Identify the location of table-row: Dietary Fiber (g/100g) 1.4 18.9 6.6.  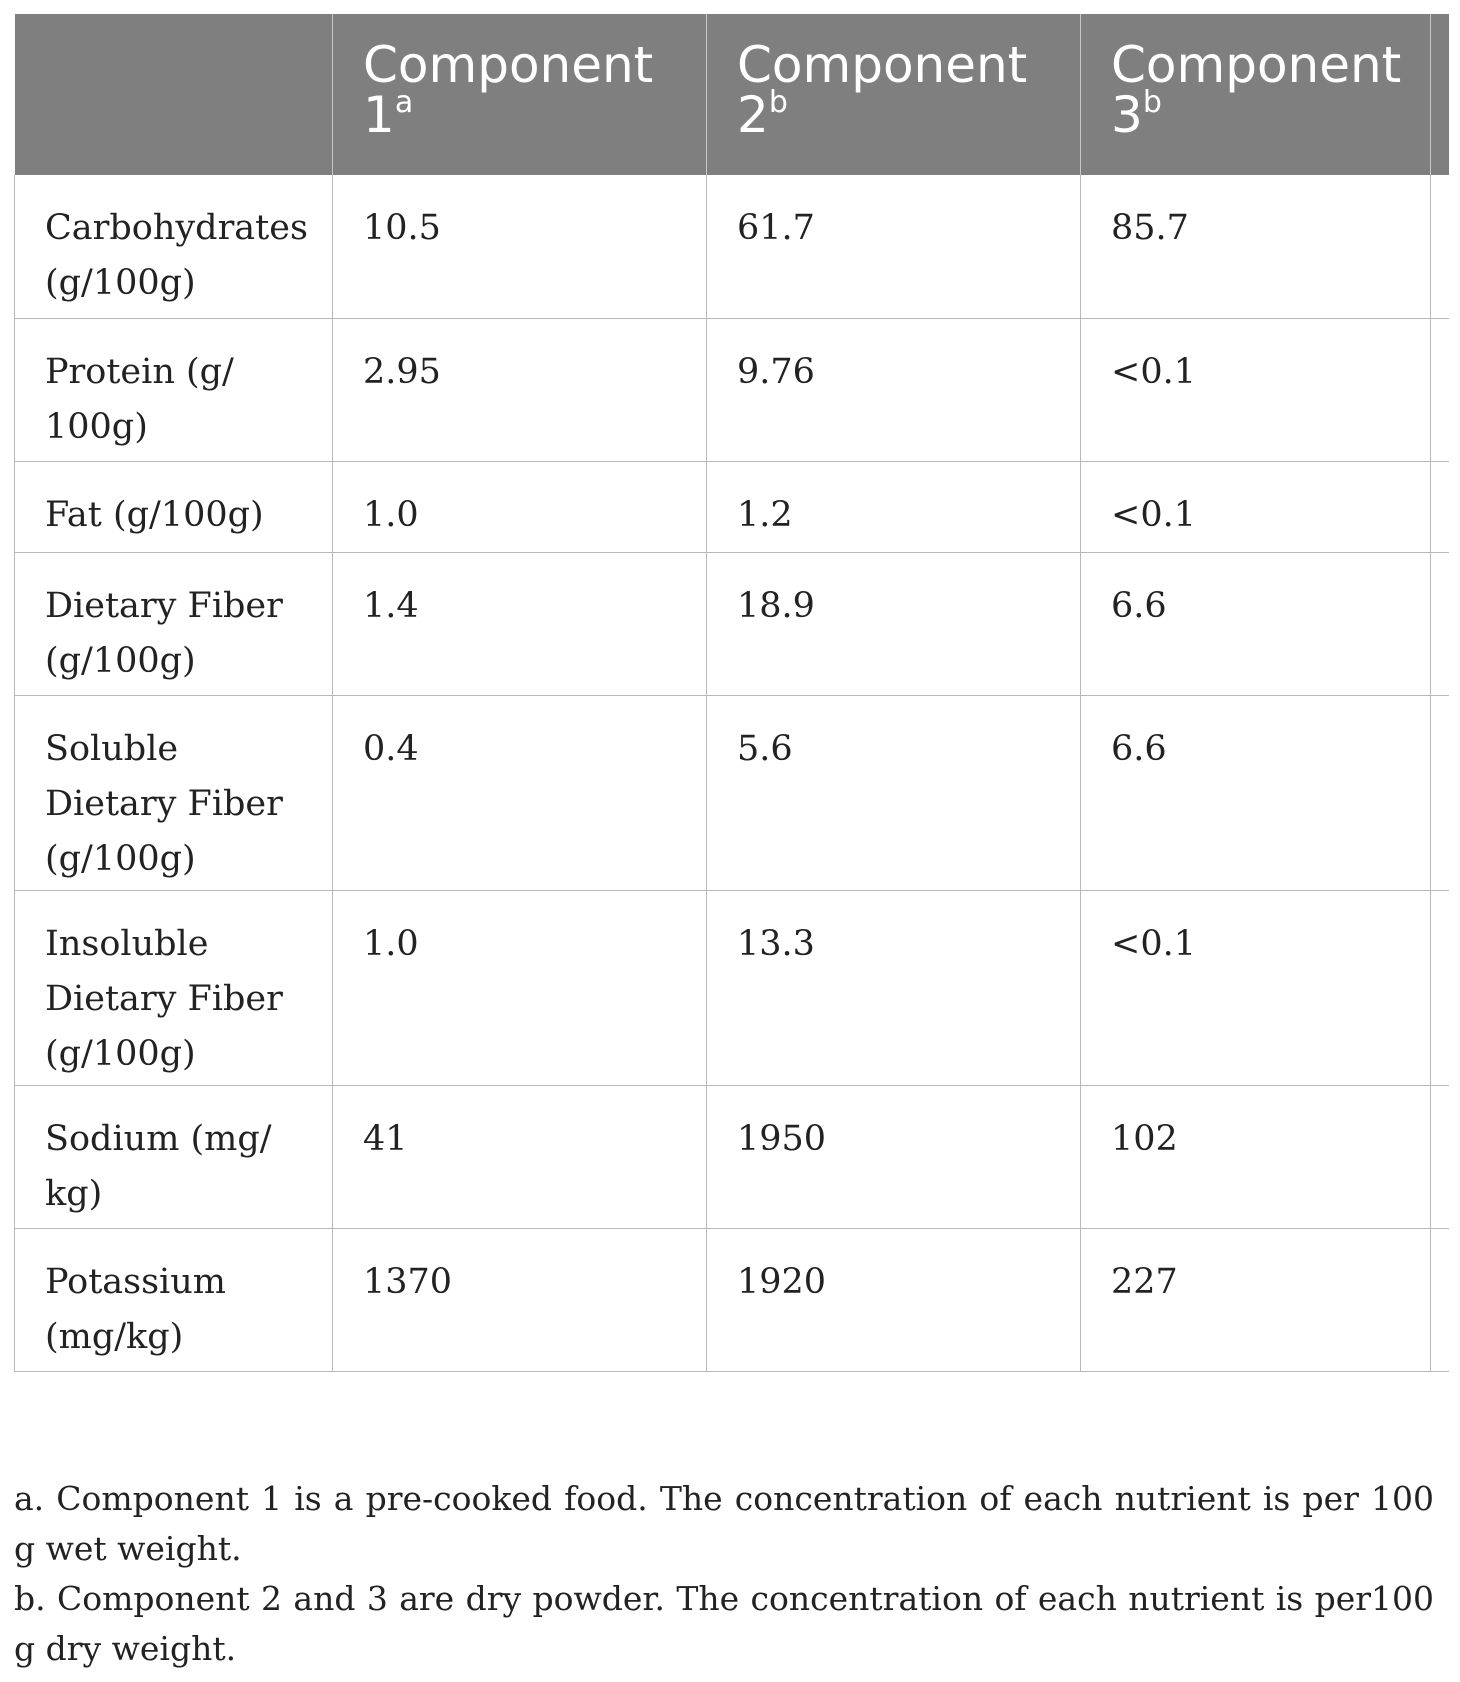
(731, 624).